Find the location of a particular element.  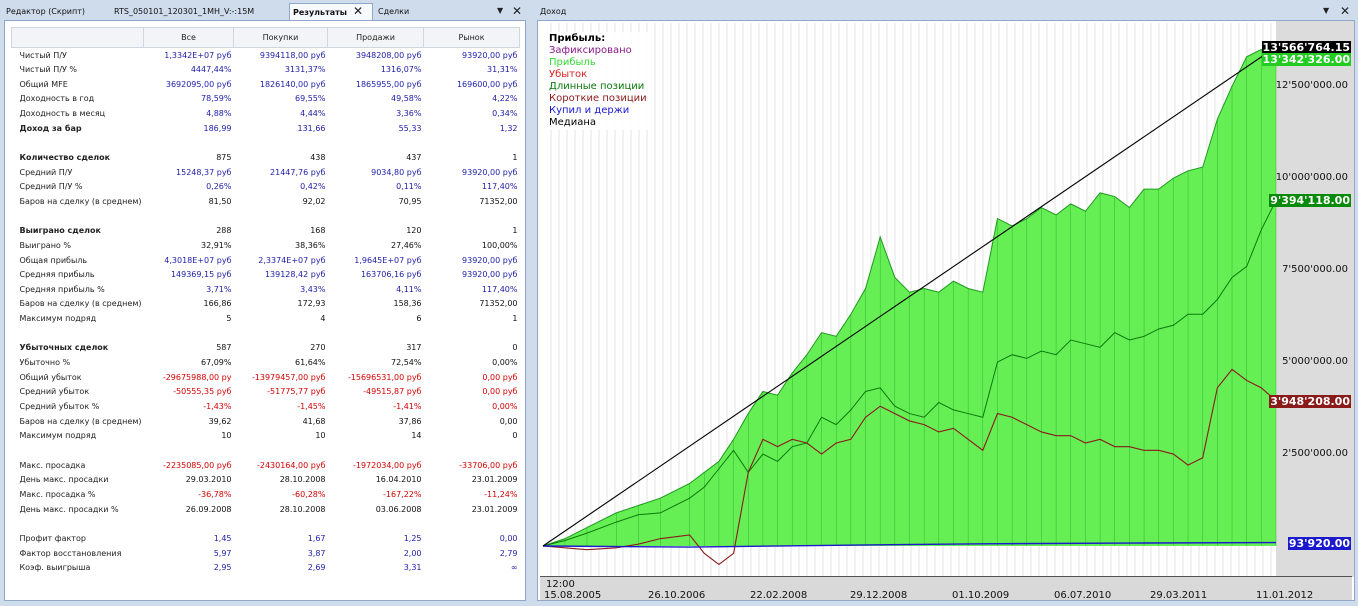

cell-value: 5 is located at coordinates (229, 319).